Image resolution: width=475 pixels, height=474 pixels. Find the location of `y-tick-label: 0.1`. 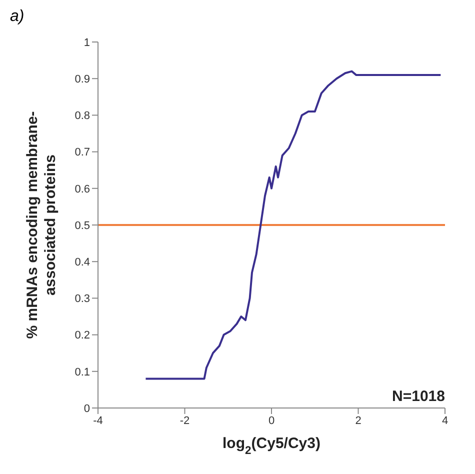

y-tick-label: 0.1 is located at coordinates (82, 372).